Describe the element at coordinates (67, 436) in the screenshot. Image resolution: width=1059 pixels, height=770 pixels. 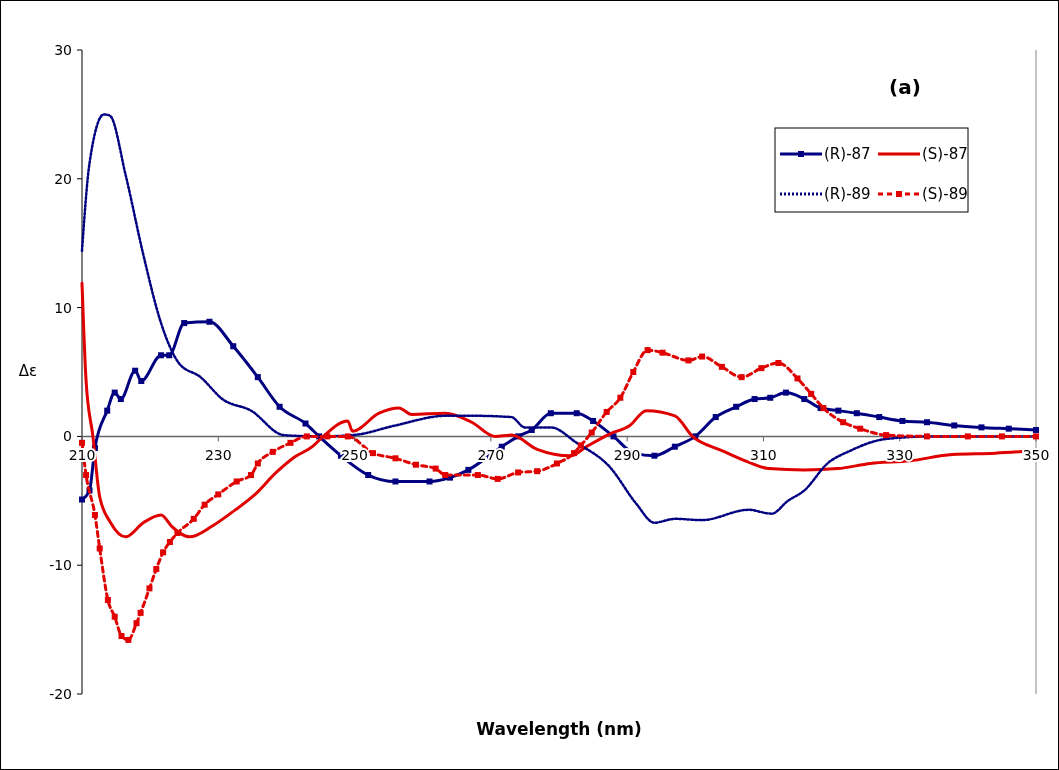
I see `y-tick-label: 0` at that location.